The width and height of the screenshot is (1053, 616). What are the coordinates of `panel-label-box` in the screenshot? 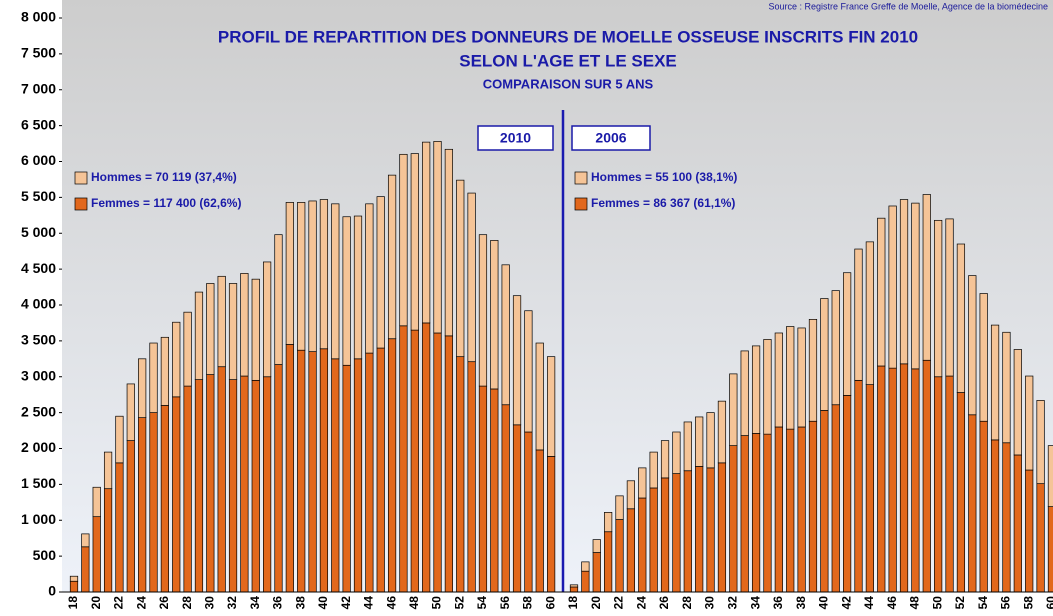 It's located at (611, 138).